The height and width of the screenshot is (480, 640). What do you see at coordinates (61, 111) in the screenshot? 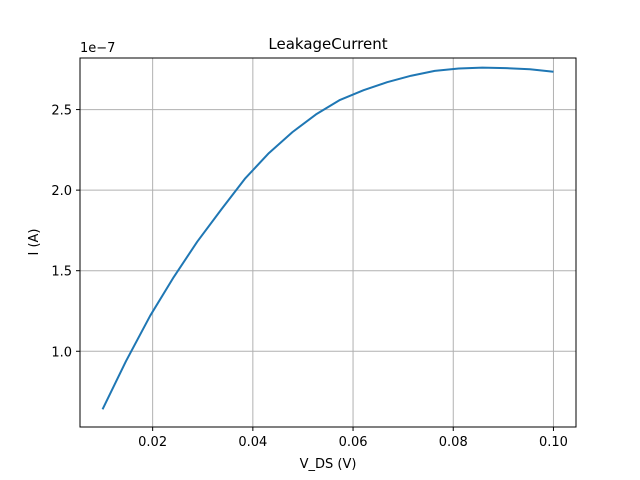
I see `y-tick-label: 2.5` at bounding box center [61, 111].